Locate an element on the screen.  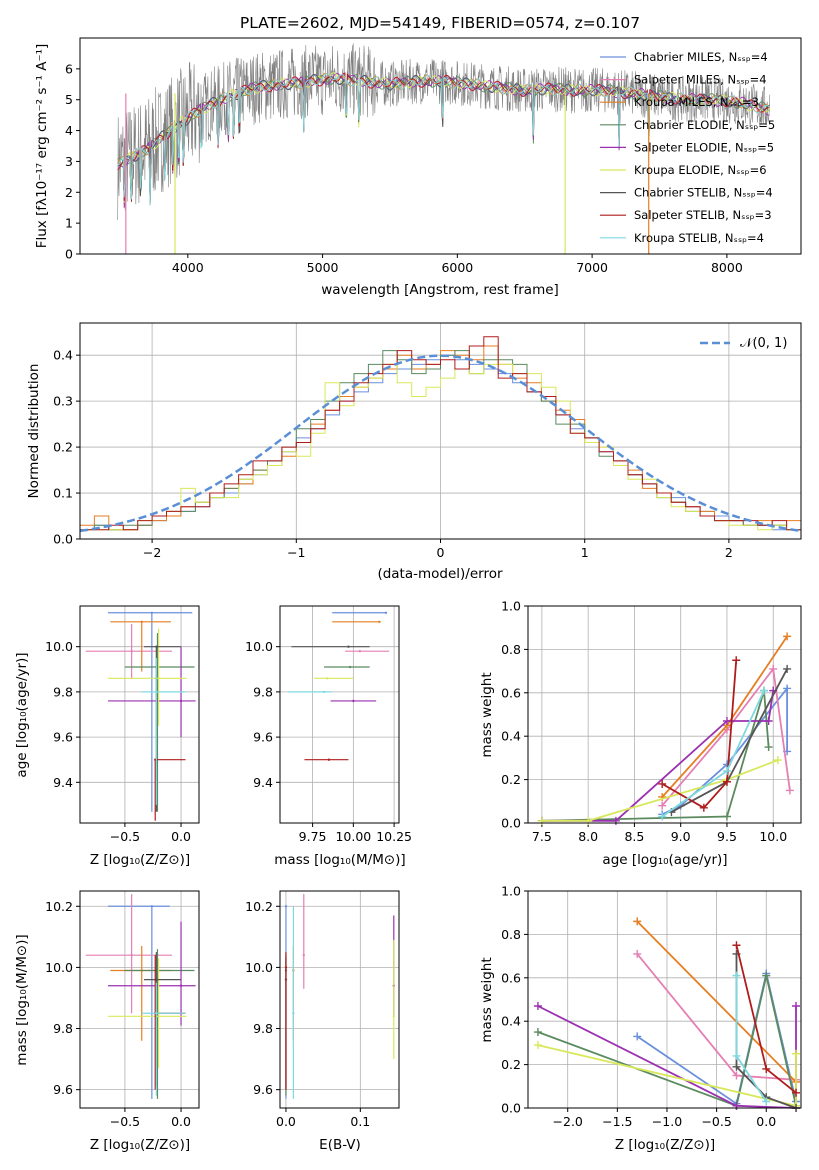
legend-normal-label: 𝒩(0, 1) is located at coordinates (763, 343).